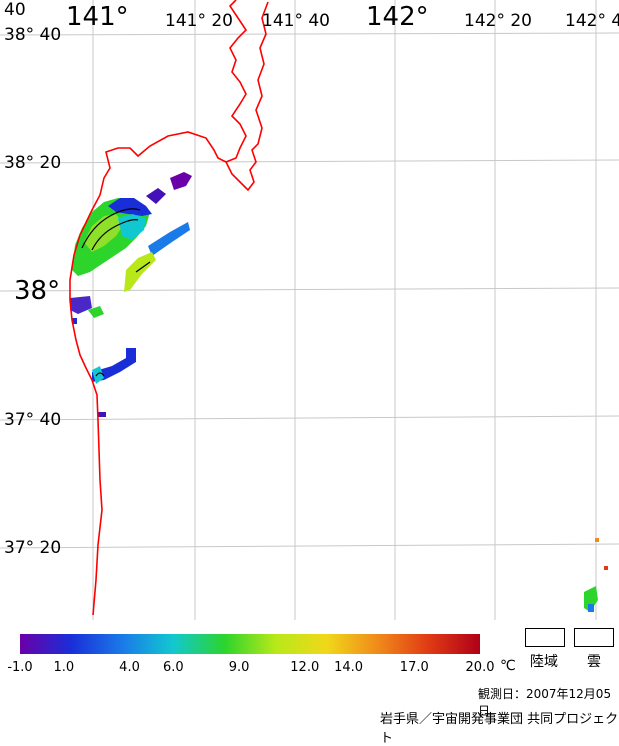 The width and height of the screenshot is (619, 746). Describe the element at coordinates (64, 667) in the screenshot. I see `colorbar-tick-label: 1.0` at that location.